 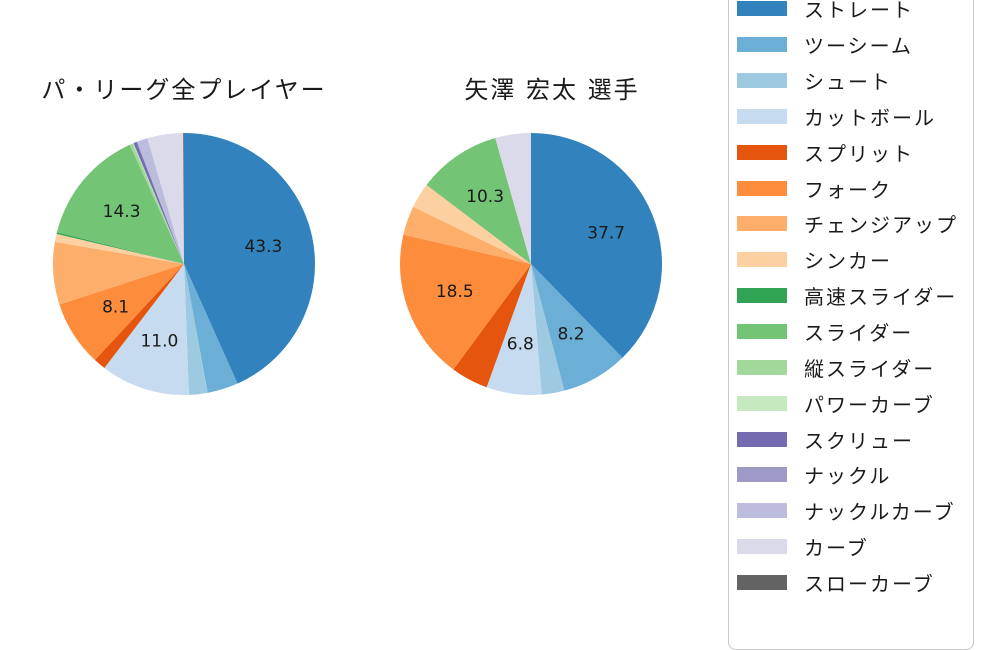 What do you see at coordinates (869, 583) in the screenshot?
I see `legend-label: スローカーブ` at bounding box center [869, 583].